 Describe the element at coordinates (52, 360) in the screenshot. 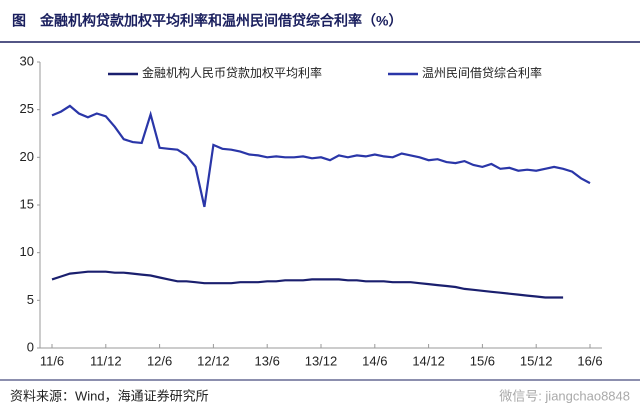

I see `x-tick-label: 11/6` at that location.